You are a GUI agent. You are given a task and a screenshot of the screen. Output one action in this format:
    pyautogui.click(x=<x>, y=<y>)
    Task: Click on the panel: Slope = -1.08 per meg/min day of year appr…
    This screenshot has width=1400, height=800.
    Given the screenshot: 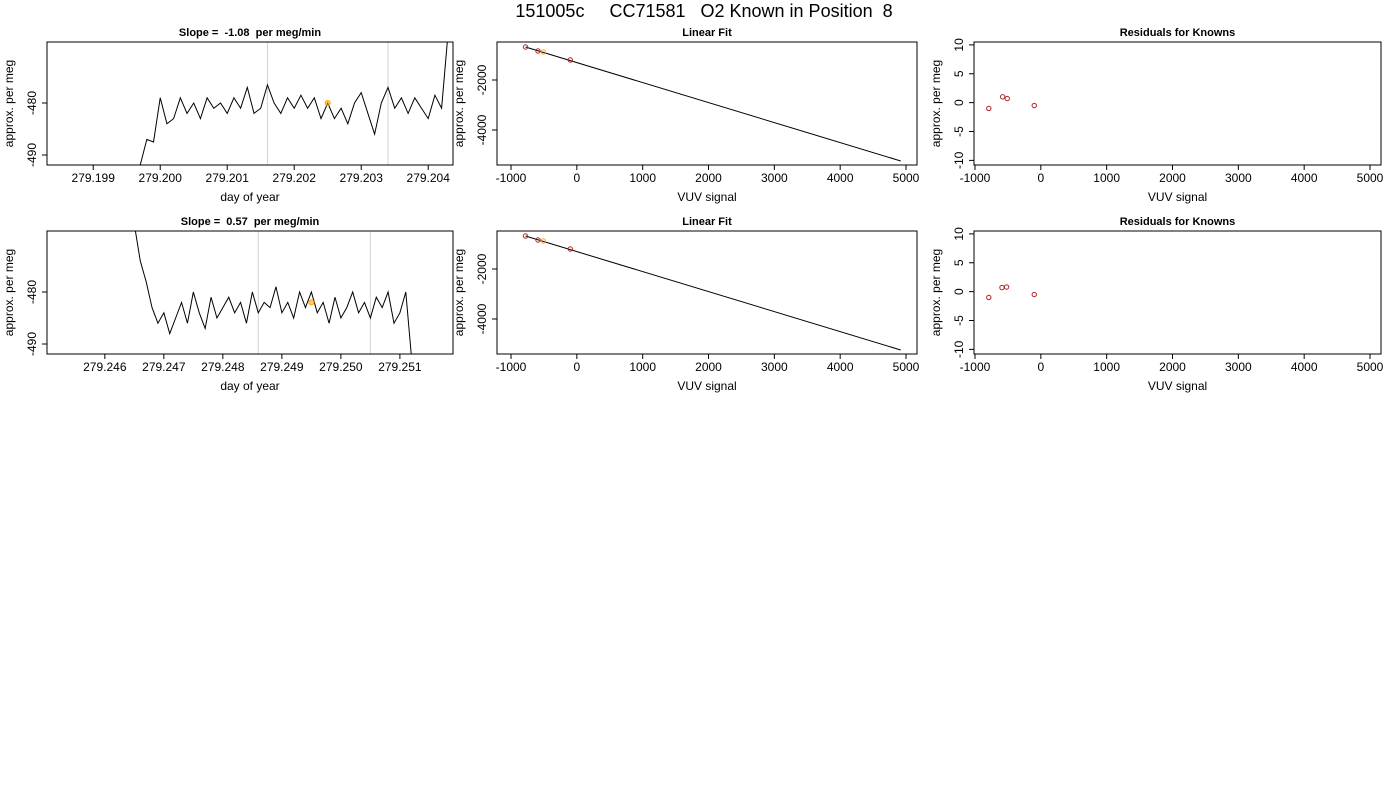 What is the action you would take?
    pyautogui.click(x=228, y=115)
    